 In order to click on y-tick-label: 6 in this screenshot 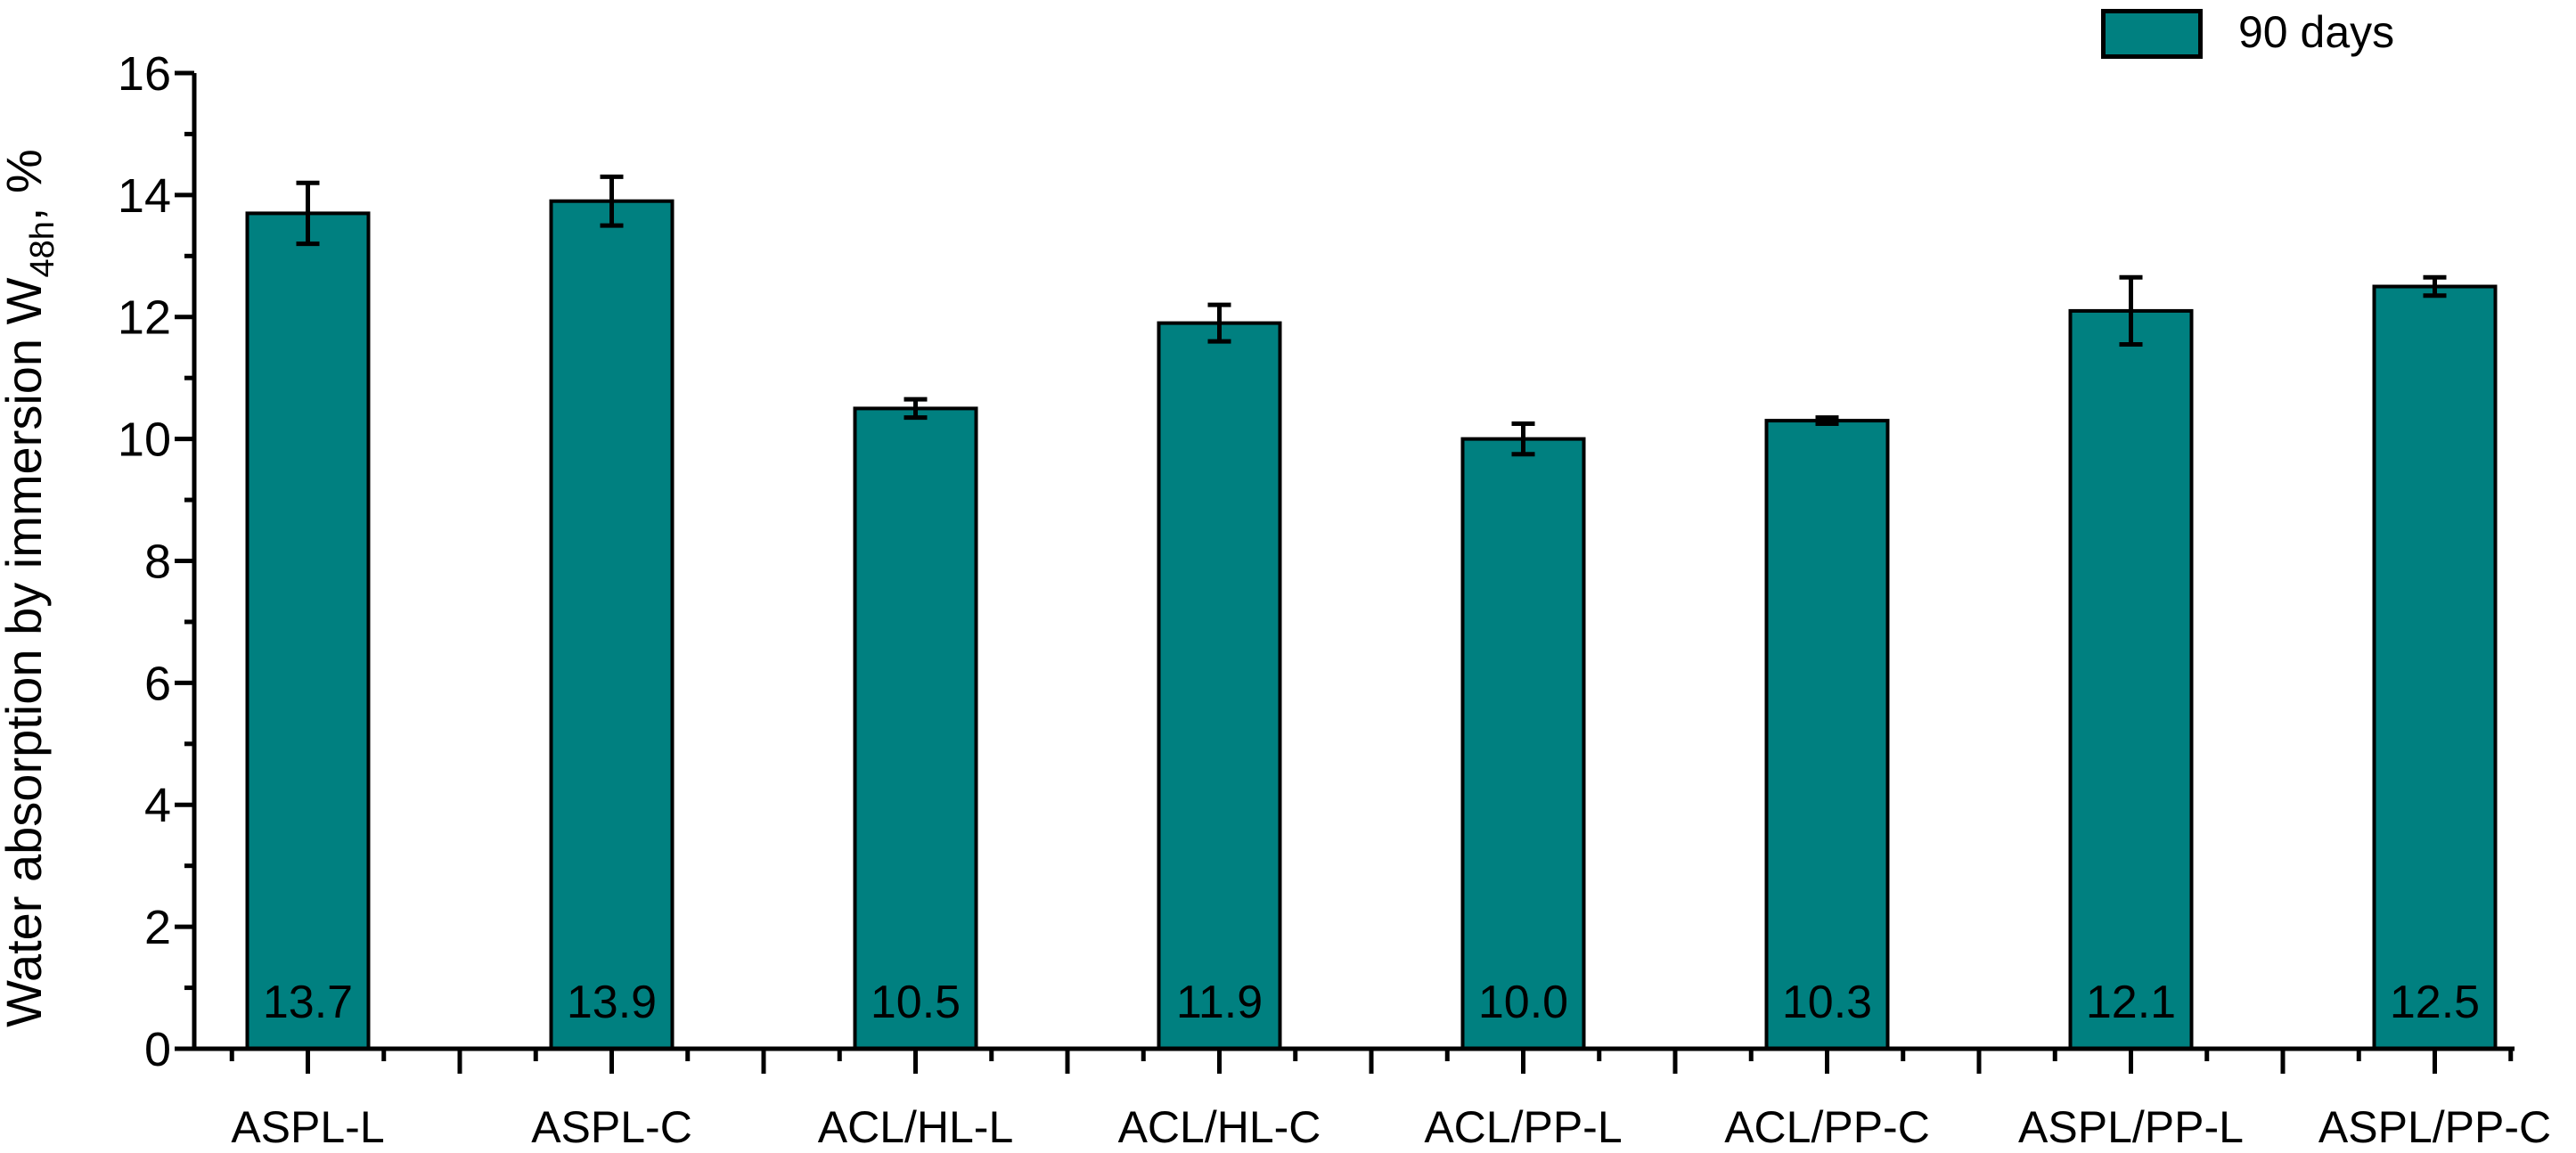, I will do `click(157, 683)`.